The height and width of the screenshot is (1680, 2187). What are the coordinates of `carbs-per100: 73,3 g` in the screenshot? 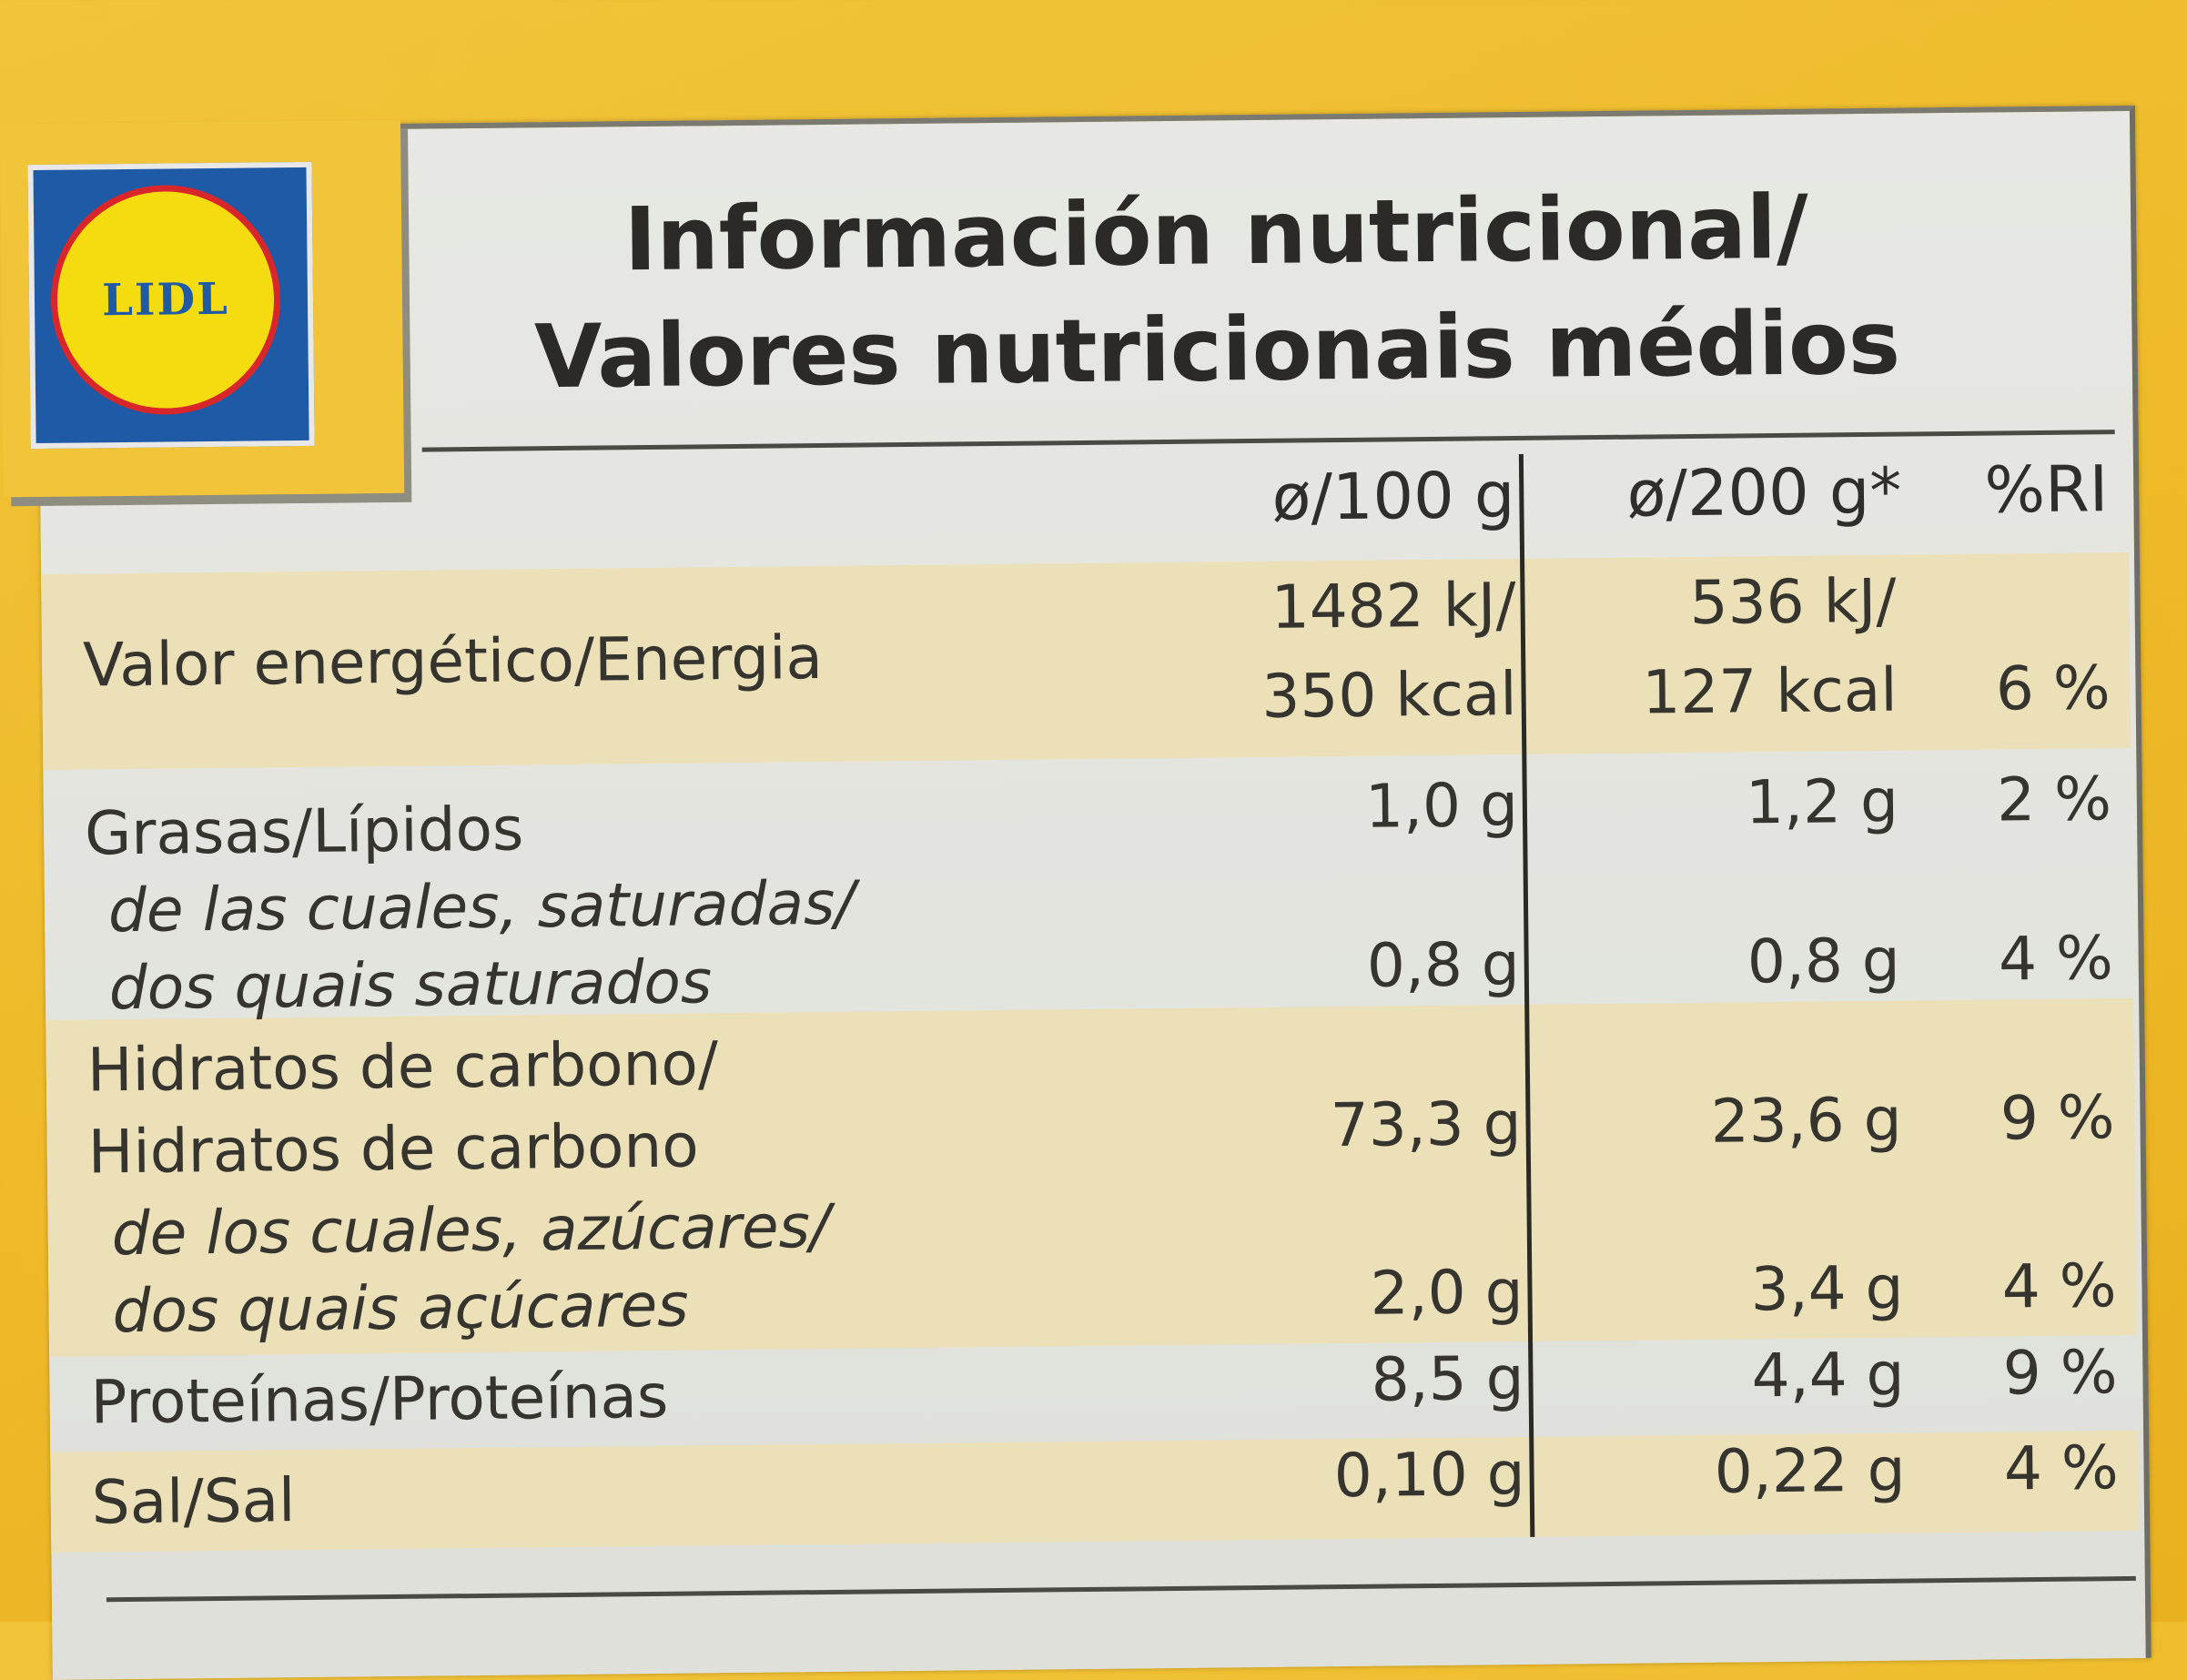 It's located at (1426, 1125).